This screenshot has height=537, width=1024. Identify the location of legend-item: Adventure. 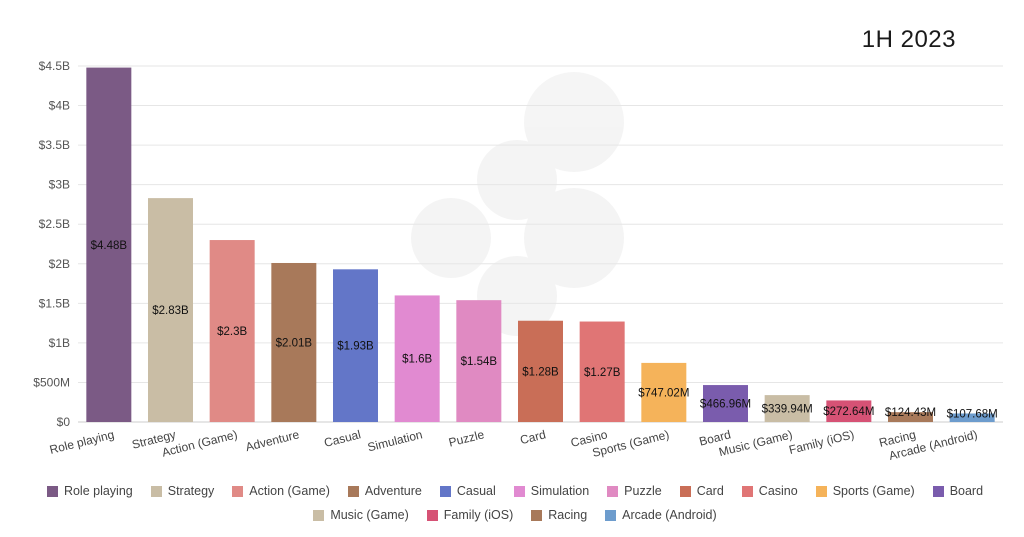
(384, 491).